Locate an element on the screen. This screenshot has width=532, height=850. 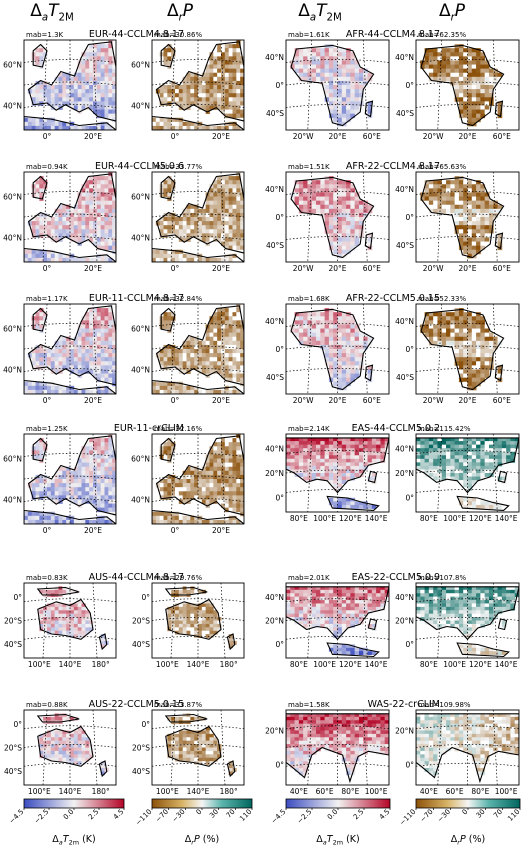
lon-tick: 20°E is located at coordinates (93, 268).